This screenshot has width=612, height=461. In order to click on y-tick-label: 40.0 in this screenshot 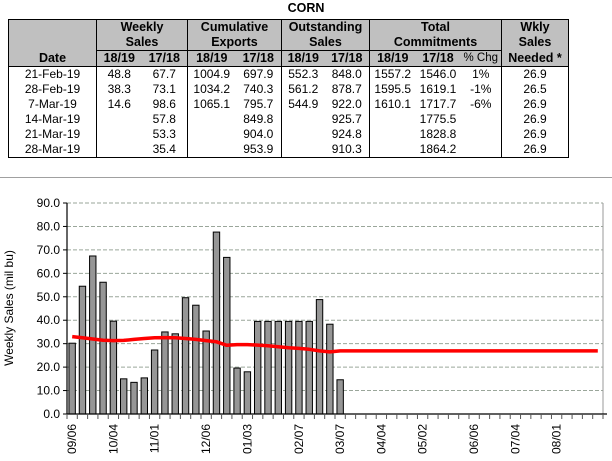, I will do `click(49, 320)`.